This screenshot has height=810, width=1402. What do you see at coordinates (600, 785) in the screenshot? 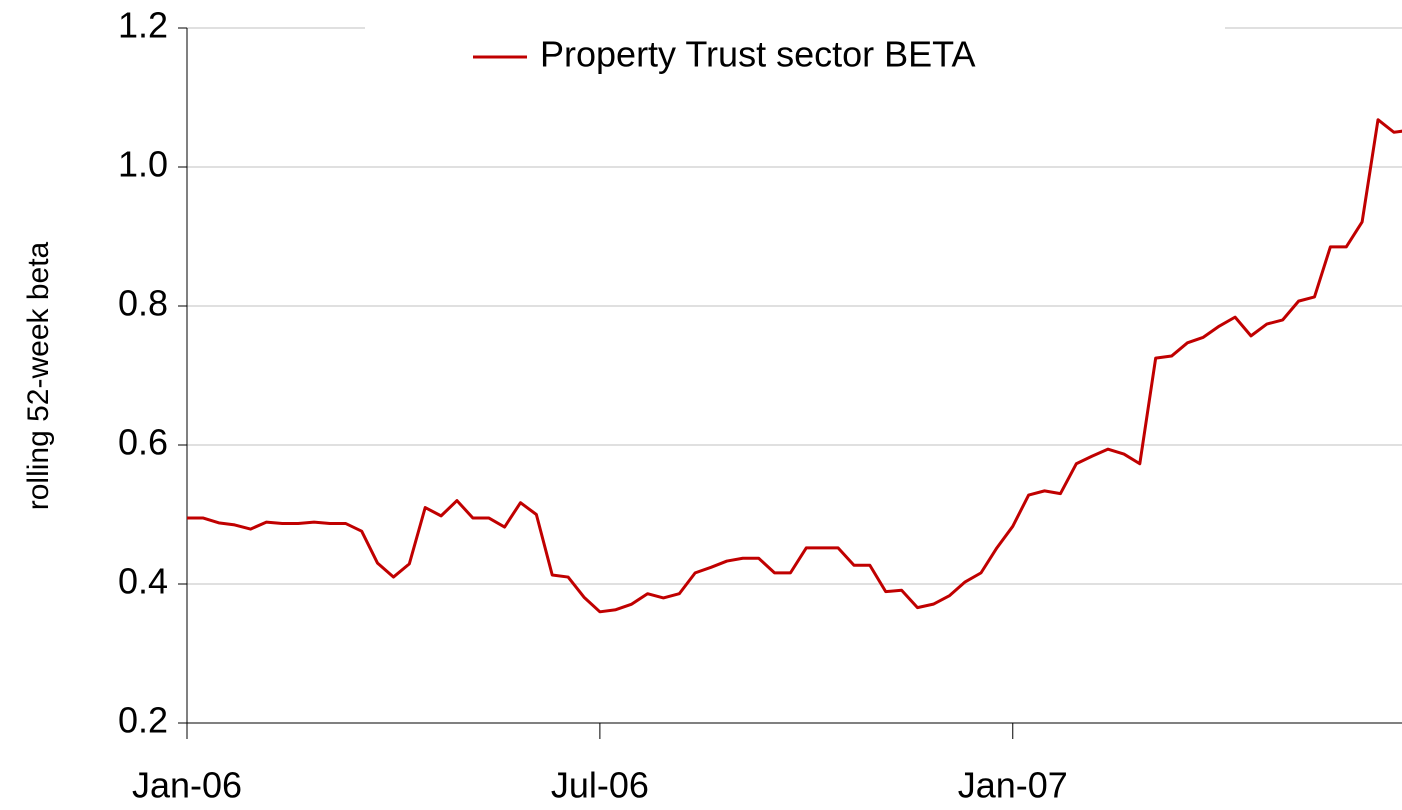
I see `x-tick-label: Jul-06` at bounding box center [600, 785].